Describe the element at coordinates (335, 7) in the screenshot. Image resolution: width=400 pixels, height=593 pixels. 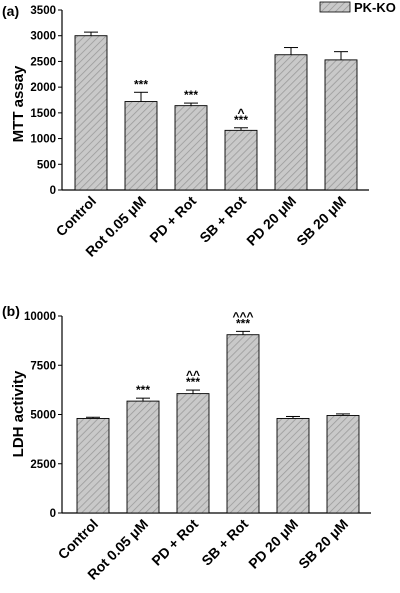
I see `legend-swatch` at that location.